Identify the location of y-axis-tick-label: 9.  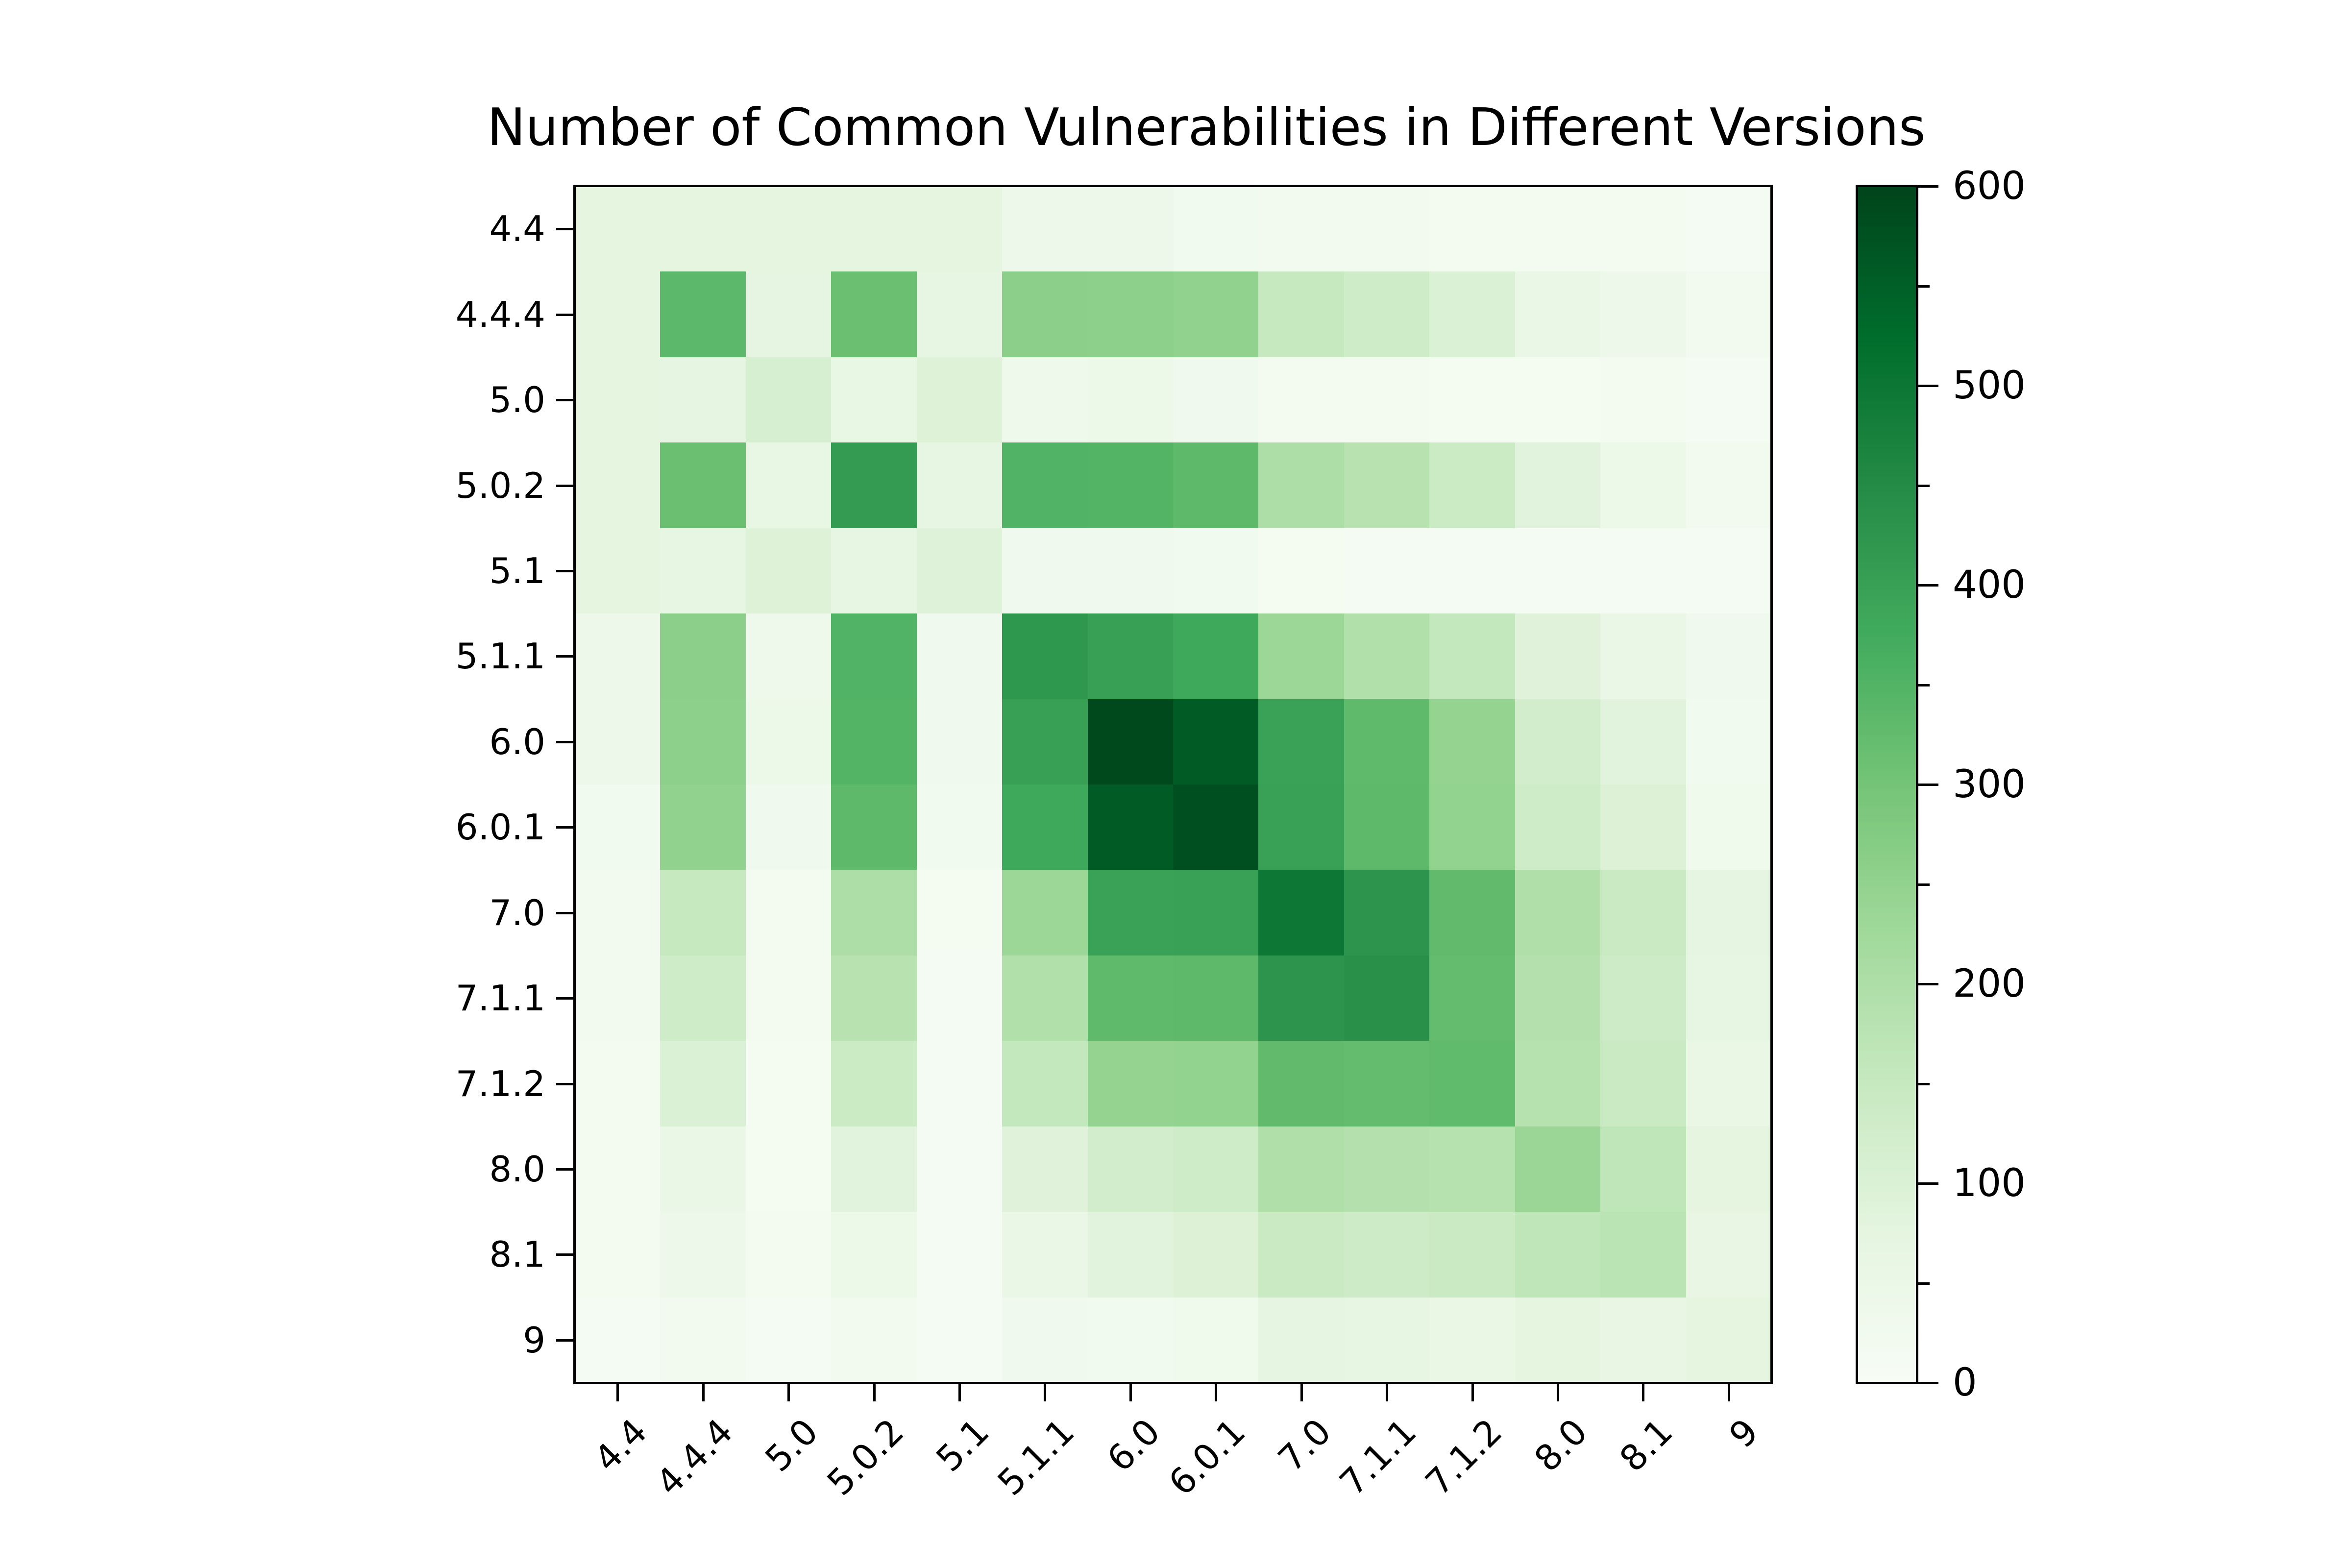
(534, 1340).